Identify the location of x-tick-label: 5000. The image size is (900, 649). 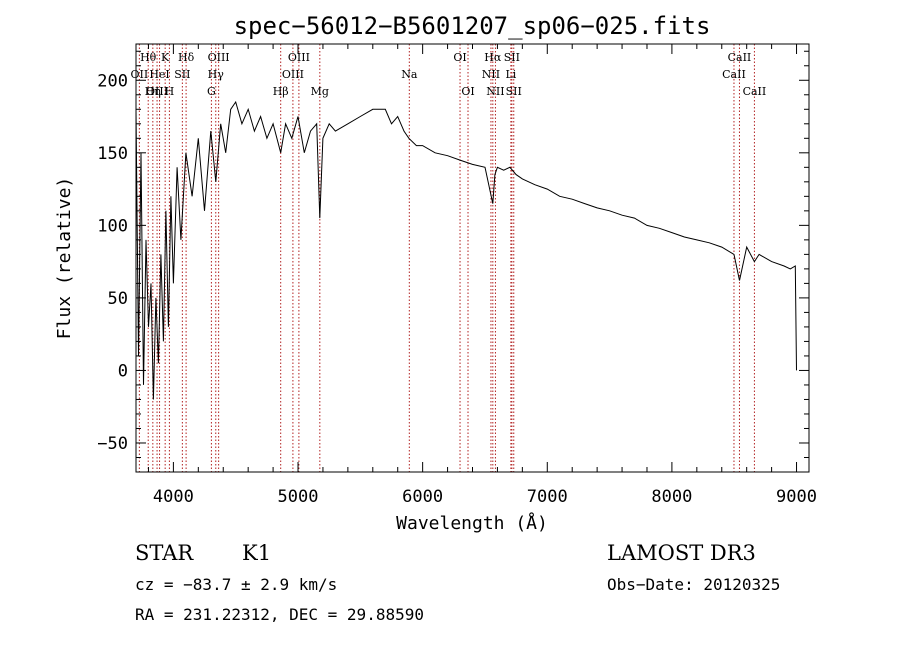
(298, 497).